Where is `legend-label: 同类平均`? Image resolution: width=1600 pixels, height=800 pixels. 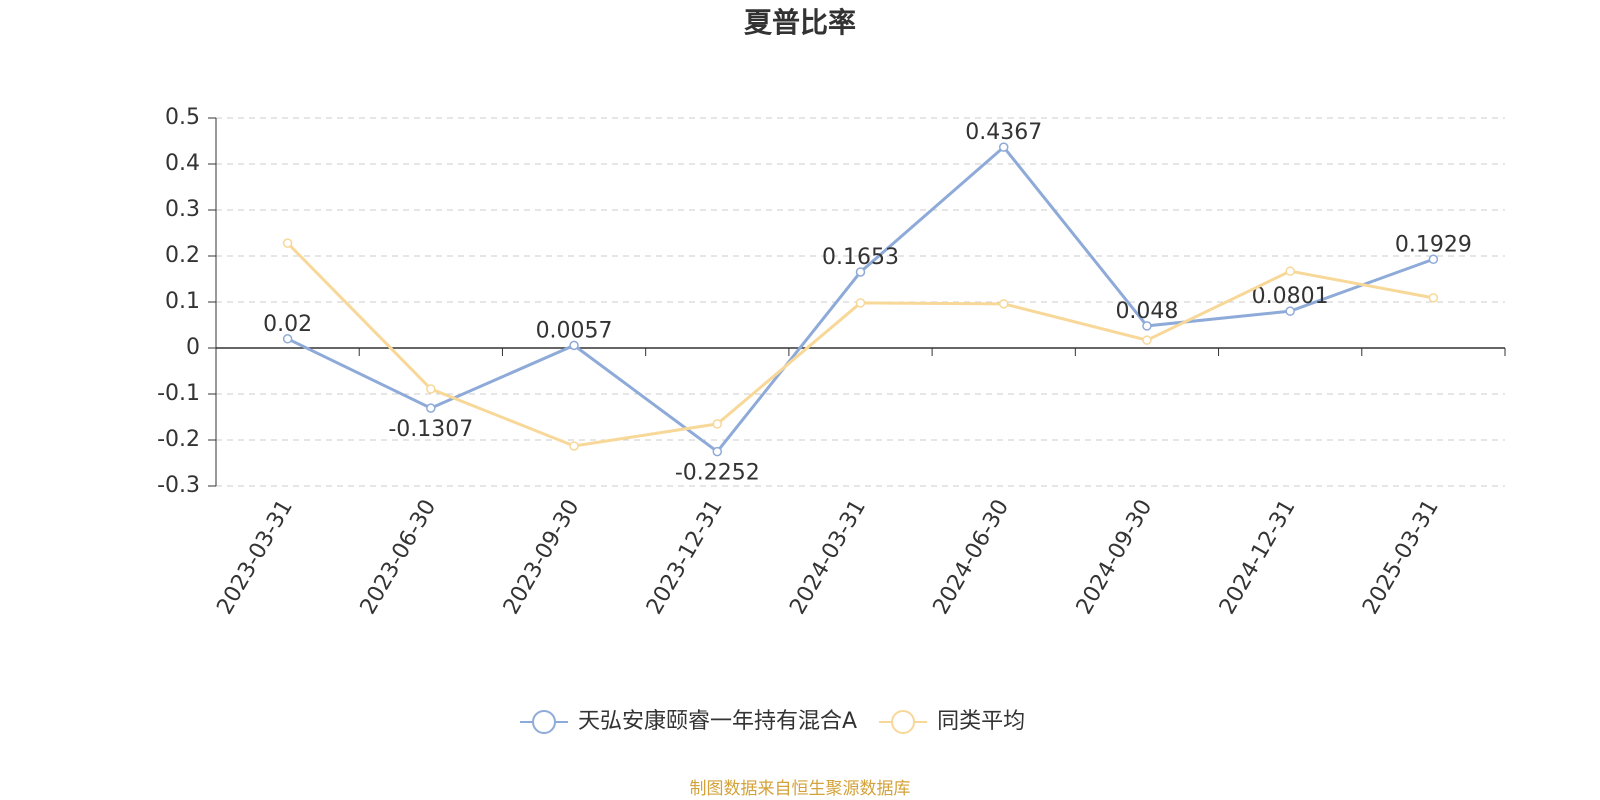
legend-label: 同类平均 is located at coordinates (981, 721).